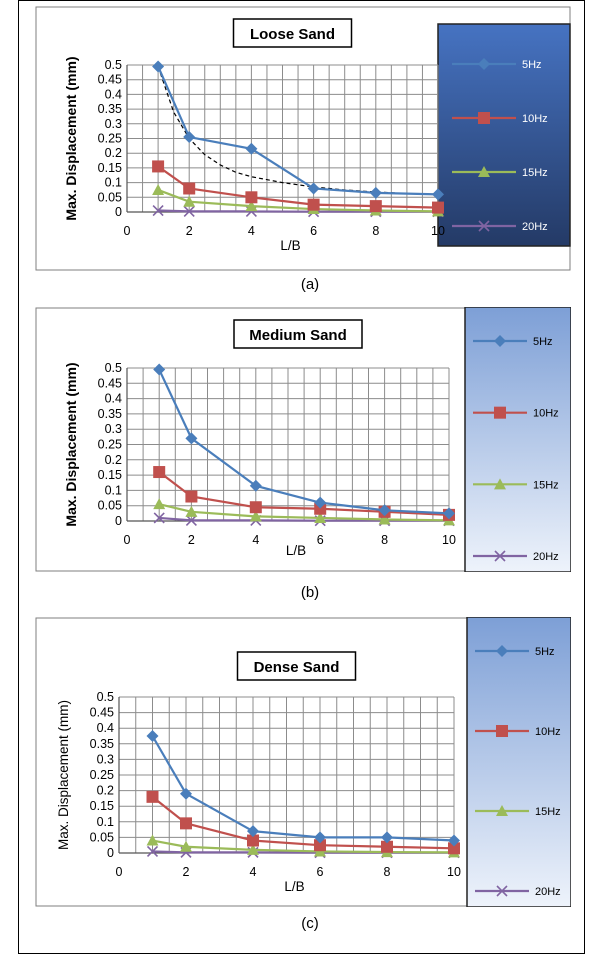  I want to click on legend-15hz-label: 15Hz, so click(546, 485).